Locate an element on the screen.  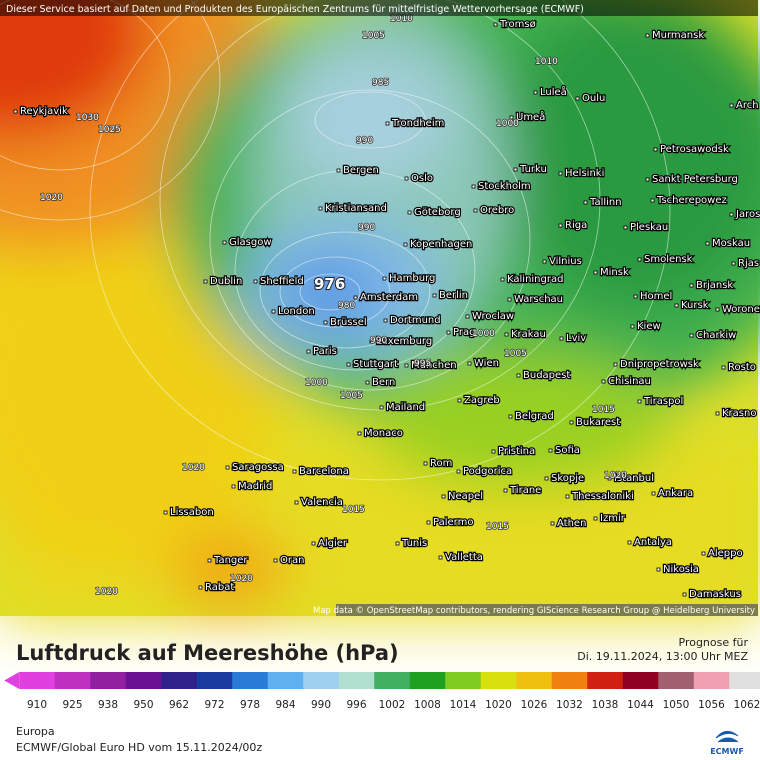
city-label: Saragossa is located at coordinates (258, 467).